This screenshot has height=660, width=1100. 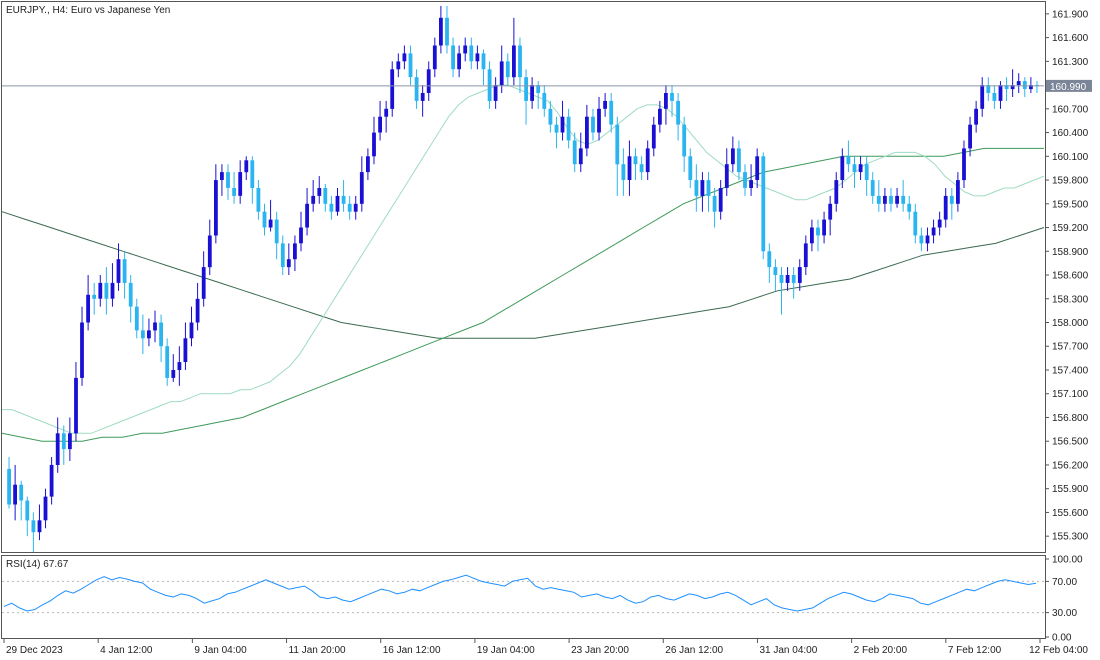 What do you see at coordinates (1067, 560) in the screenshot?
I see `rsi-tick-label: 100.00` at bounding box center [1067, 560].